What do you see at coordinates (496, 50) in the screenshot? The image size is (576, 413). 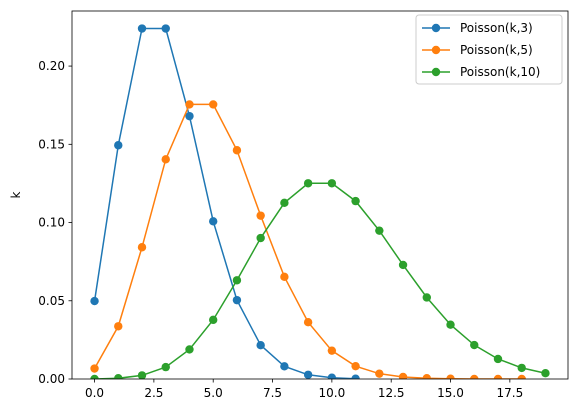 I see `legend-label: Poisson(k,5)` at bounding box center [496, 50].